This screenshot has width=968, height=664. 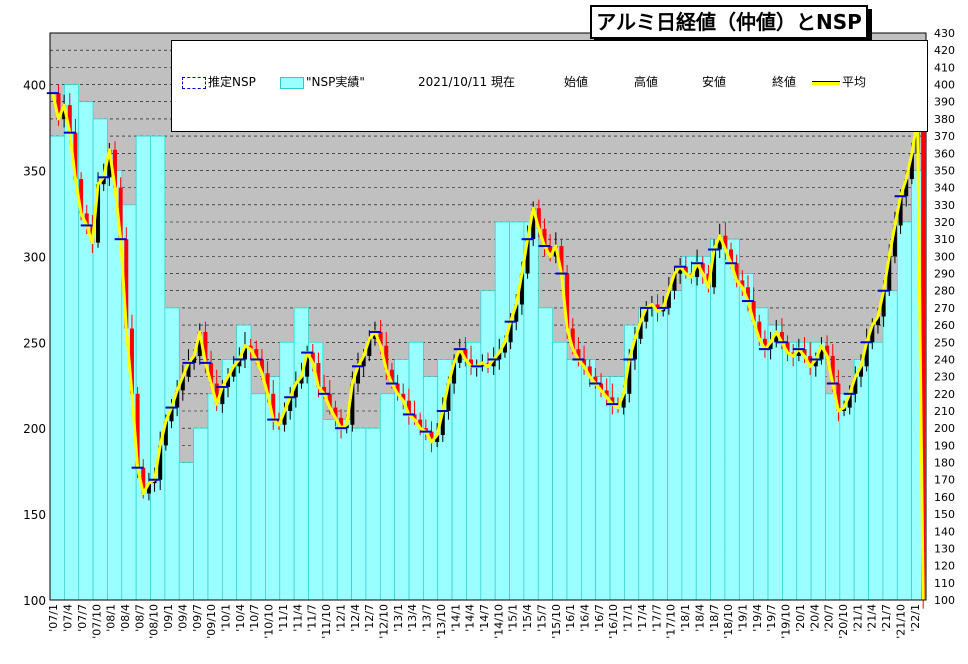 I want to click on y-right-tick-label: 190, so click(x=944, y=445).